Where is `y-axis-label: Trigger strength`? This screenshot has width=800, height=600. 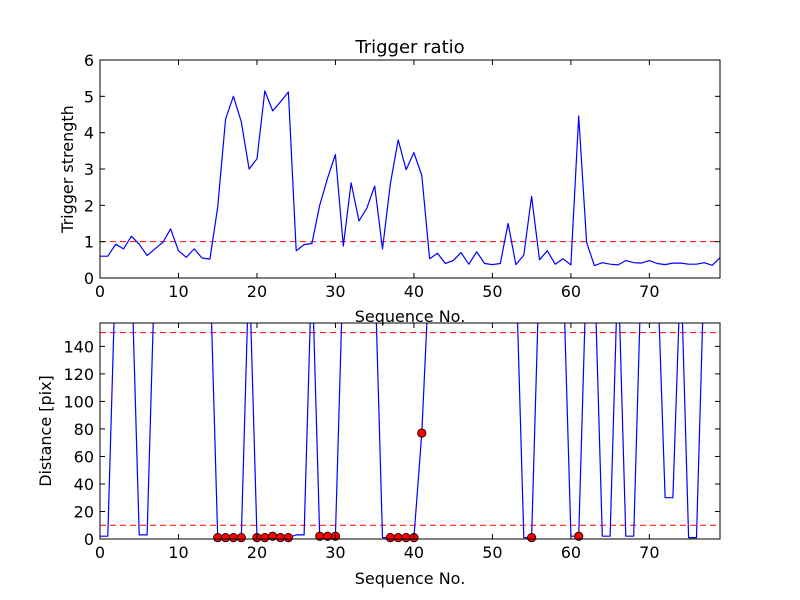
y-axis-label: Trigger strength is located at coordinates (67, 169).